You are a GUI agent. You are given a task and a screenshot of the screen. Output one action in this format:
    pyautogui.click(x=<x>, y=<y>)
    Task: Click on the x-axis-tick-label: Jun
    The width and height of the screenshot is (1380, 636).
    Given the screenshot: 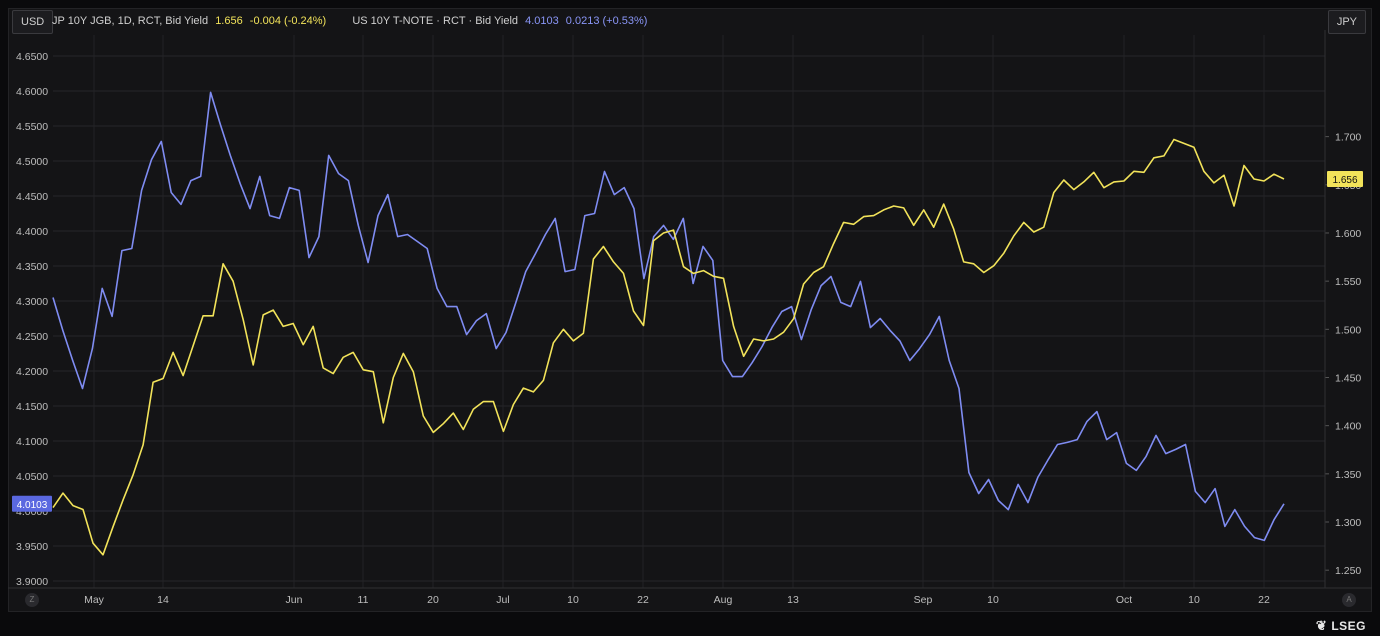 What is the action you would take?
    pyautogui.click(x=294, y=600)
    